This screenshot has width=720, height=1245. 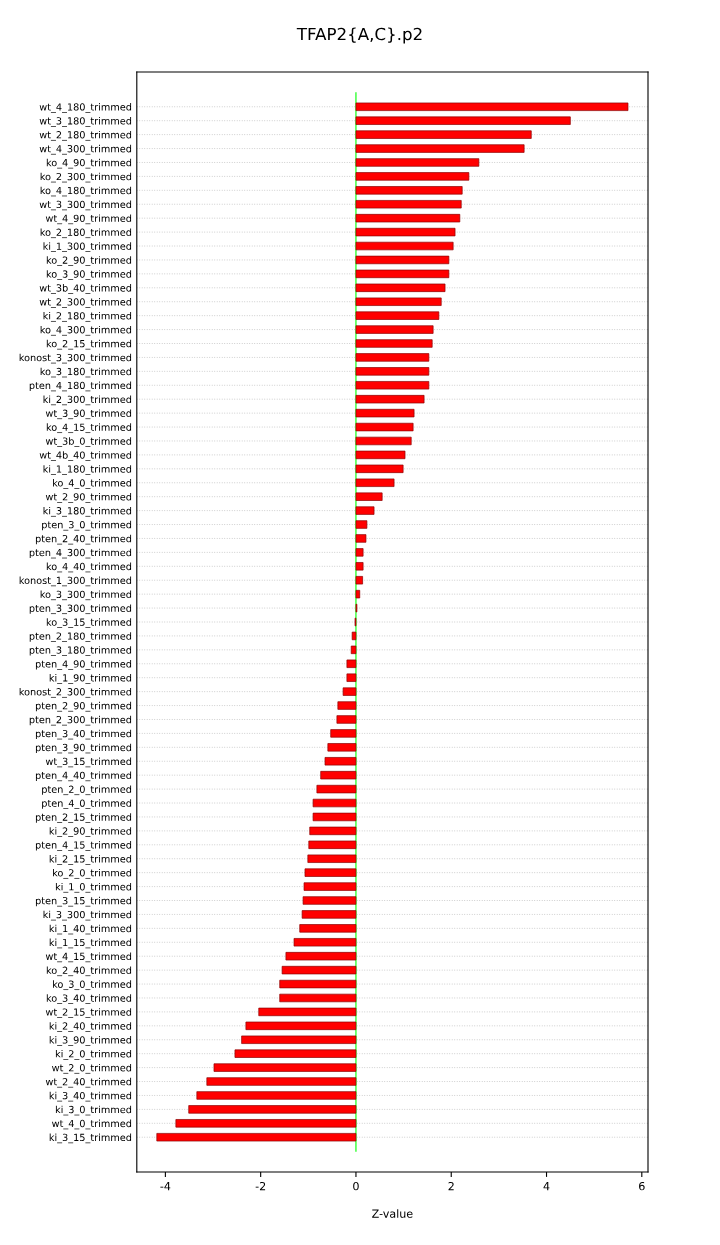 I want to click on y-tick-label: ko_4_180_trimmed, so click(x=86, y=191).